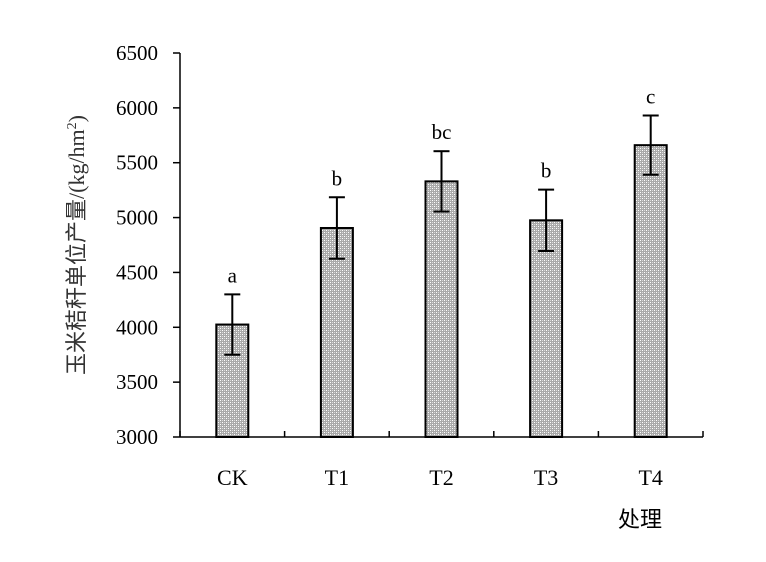  I want to click on error-bar-t1, so click(336, 228).